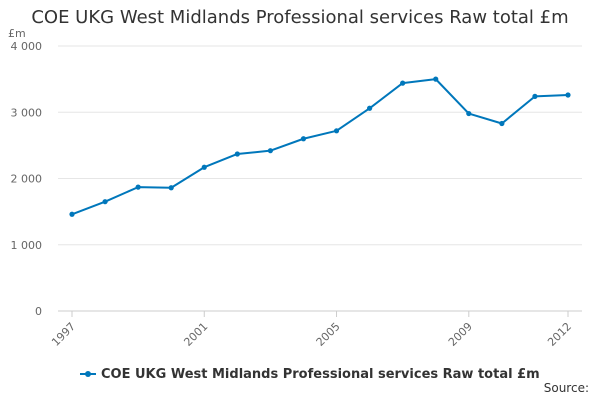  Describe the element at coordinates (27, 112) in the screenshot. I see `y-tick-label: 3 000` at that location.